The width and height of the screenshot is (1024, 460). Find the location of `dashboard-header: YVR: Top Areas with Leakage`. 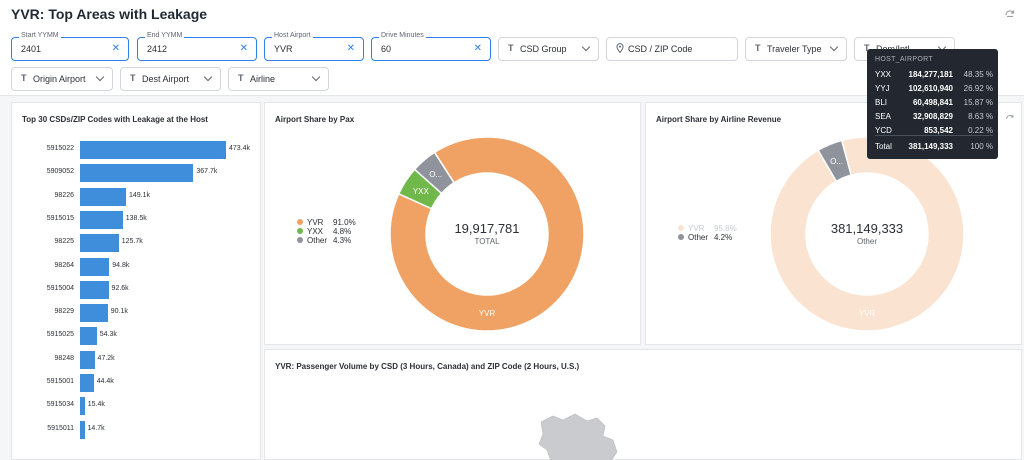

dashboard-header: YVR: Top Areas with Leakage is located at coordinates (512, 15).